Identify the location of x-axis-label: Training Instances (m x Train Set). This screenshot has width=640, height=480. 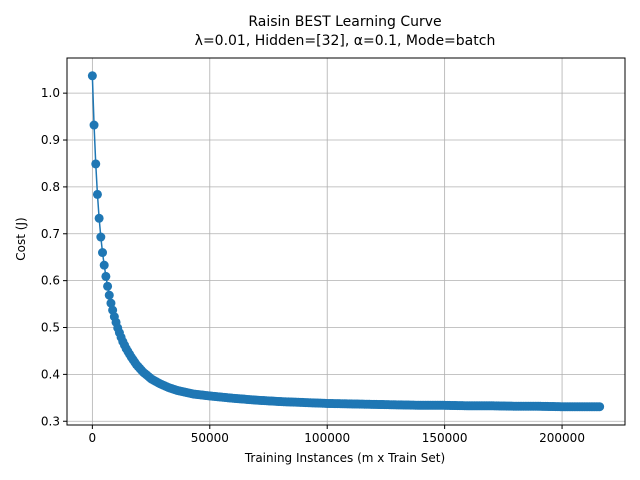
(344, 458).